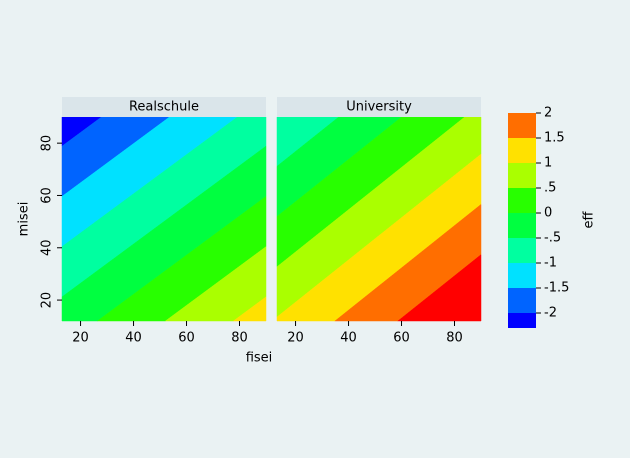 The height and width of the screenshot is (458, 630). I want to click on y-tick-label: 40, so click(47, 247).